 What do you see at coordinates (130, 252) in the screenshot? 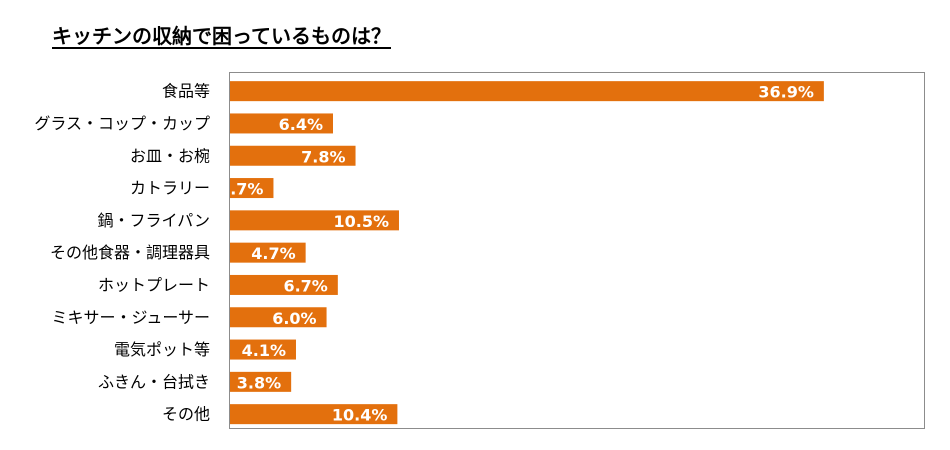
I see `category-label: その他食器・調理器具` at bounding box center [130, 252].